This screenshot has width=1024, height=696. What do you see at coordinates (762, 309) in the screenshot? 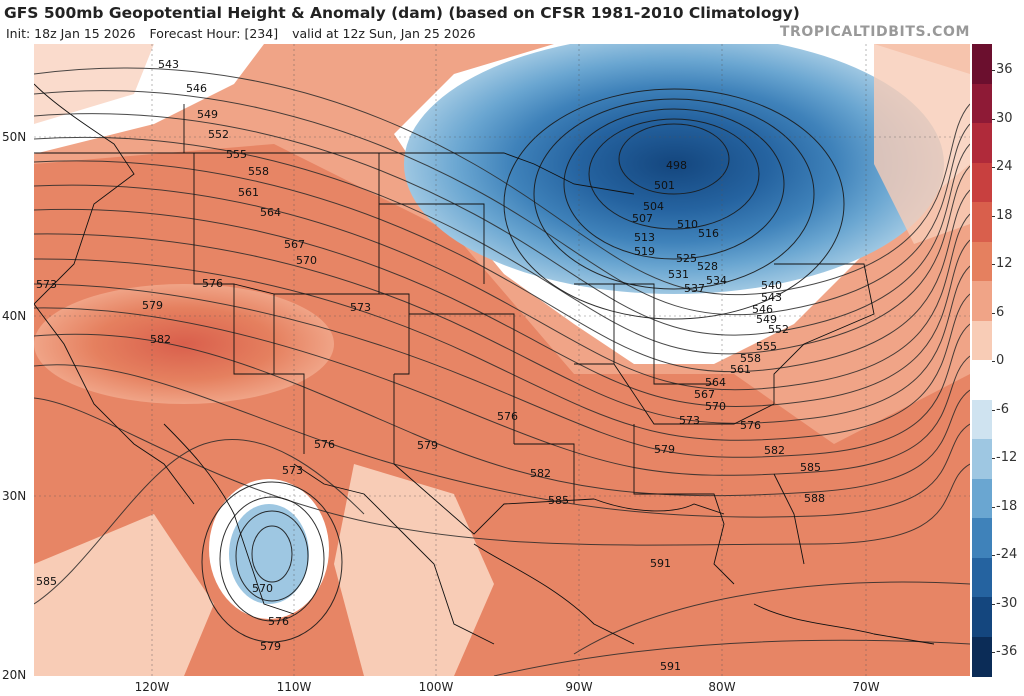
I see `contour-label: 546` at bounding box center [762, 309].